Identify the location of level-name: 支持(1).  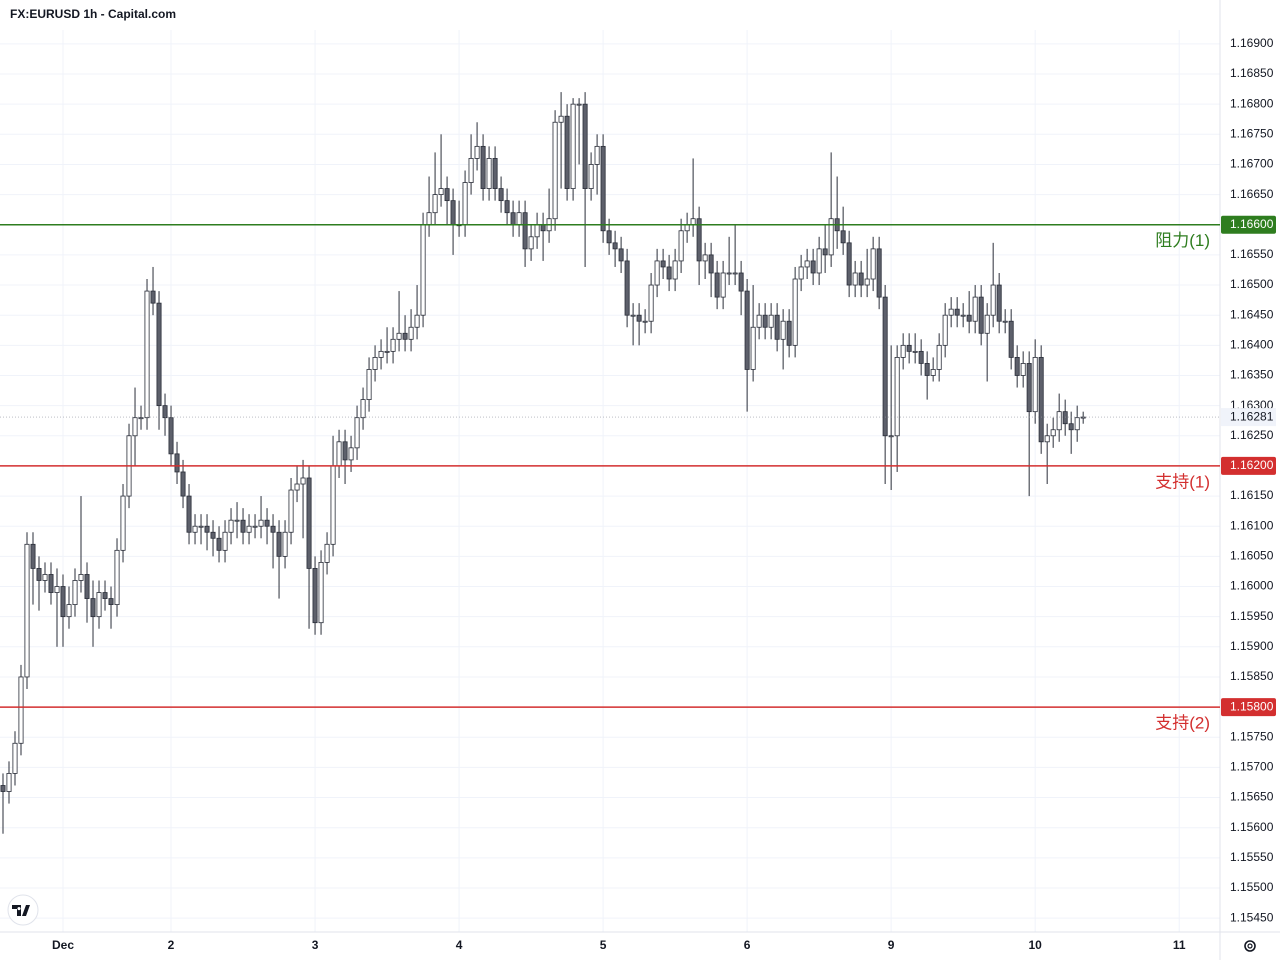
(1182, 481).